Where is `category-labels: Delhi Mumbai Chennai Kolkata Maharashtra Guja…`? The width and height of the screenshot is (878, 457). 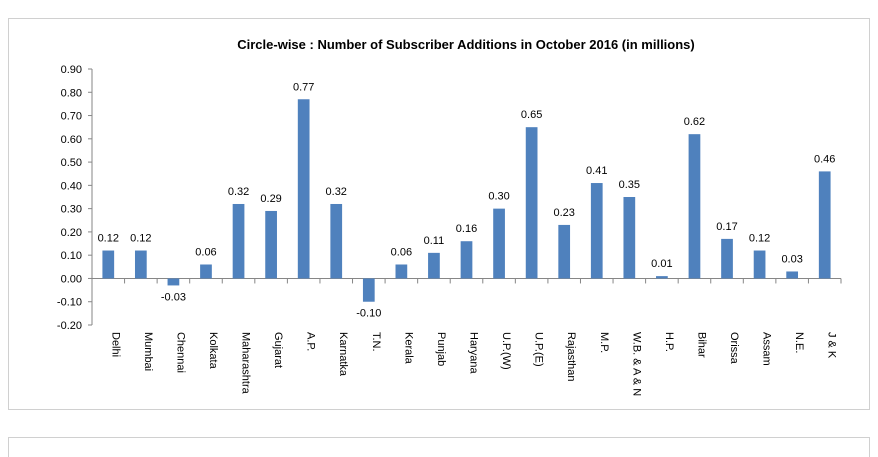
category-labels: Delhi Mumbai Chennai Kolkata Maharashtra Guja… is located at coordinates (473, 364).